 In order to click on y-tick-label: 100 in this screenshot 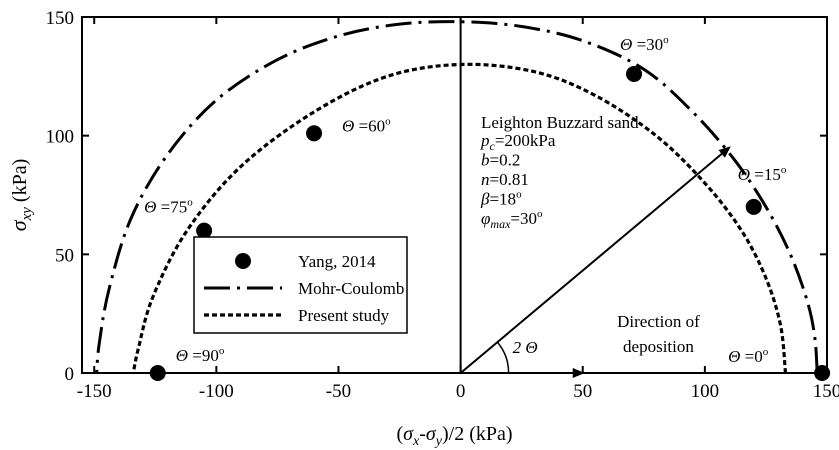, I will do `click(60, 137)`.